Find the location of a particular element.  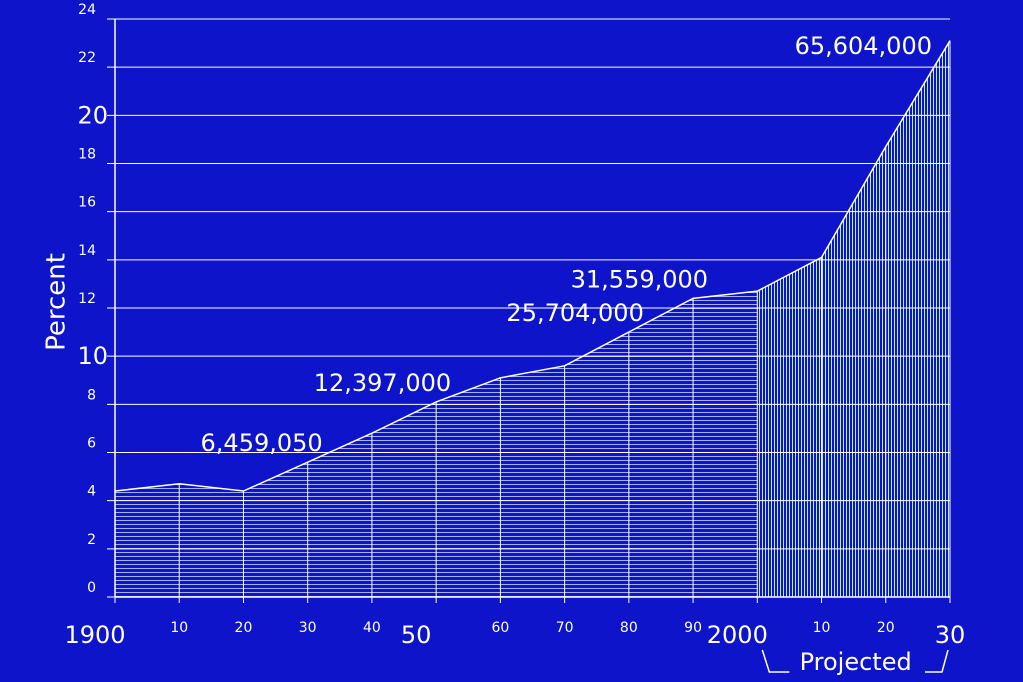

y-tick-label: 18 is located at coordinates (87, 155).